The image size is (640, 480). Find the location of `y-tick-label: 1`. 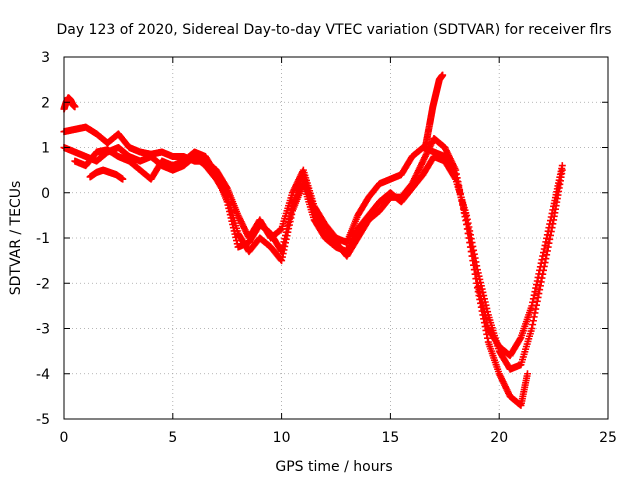

y-tick-label: 1 is located at coordinates (45, 149).